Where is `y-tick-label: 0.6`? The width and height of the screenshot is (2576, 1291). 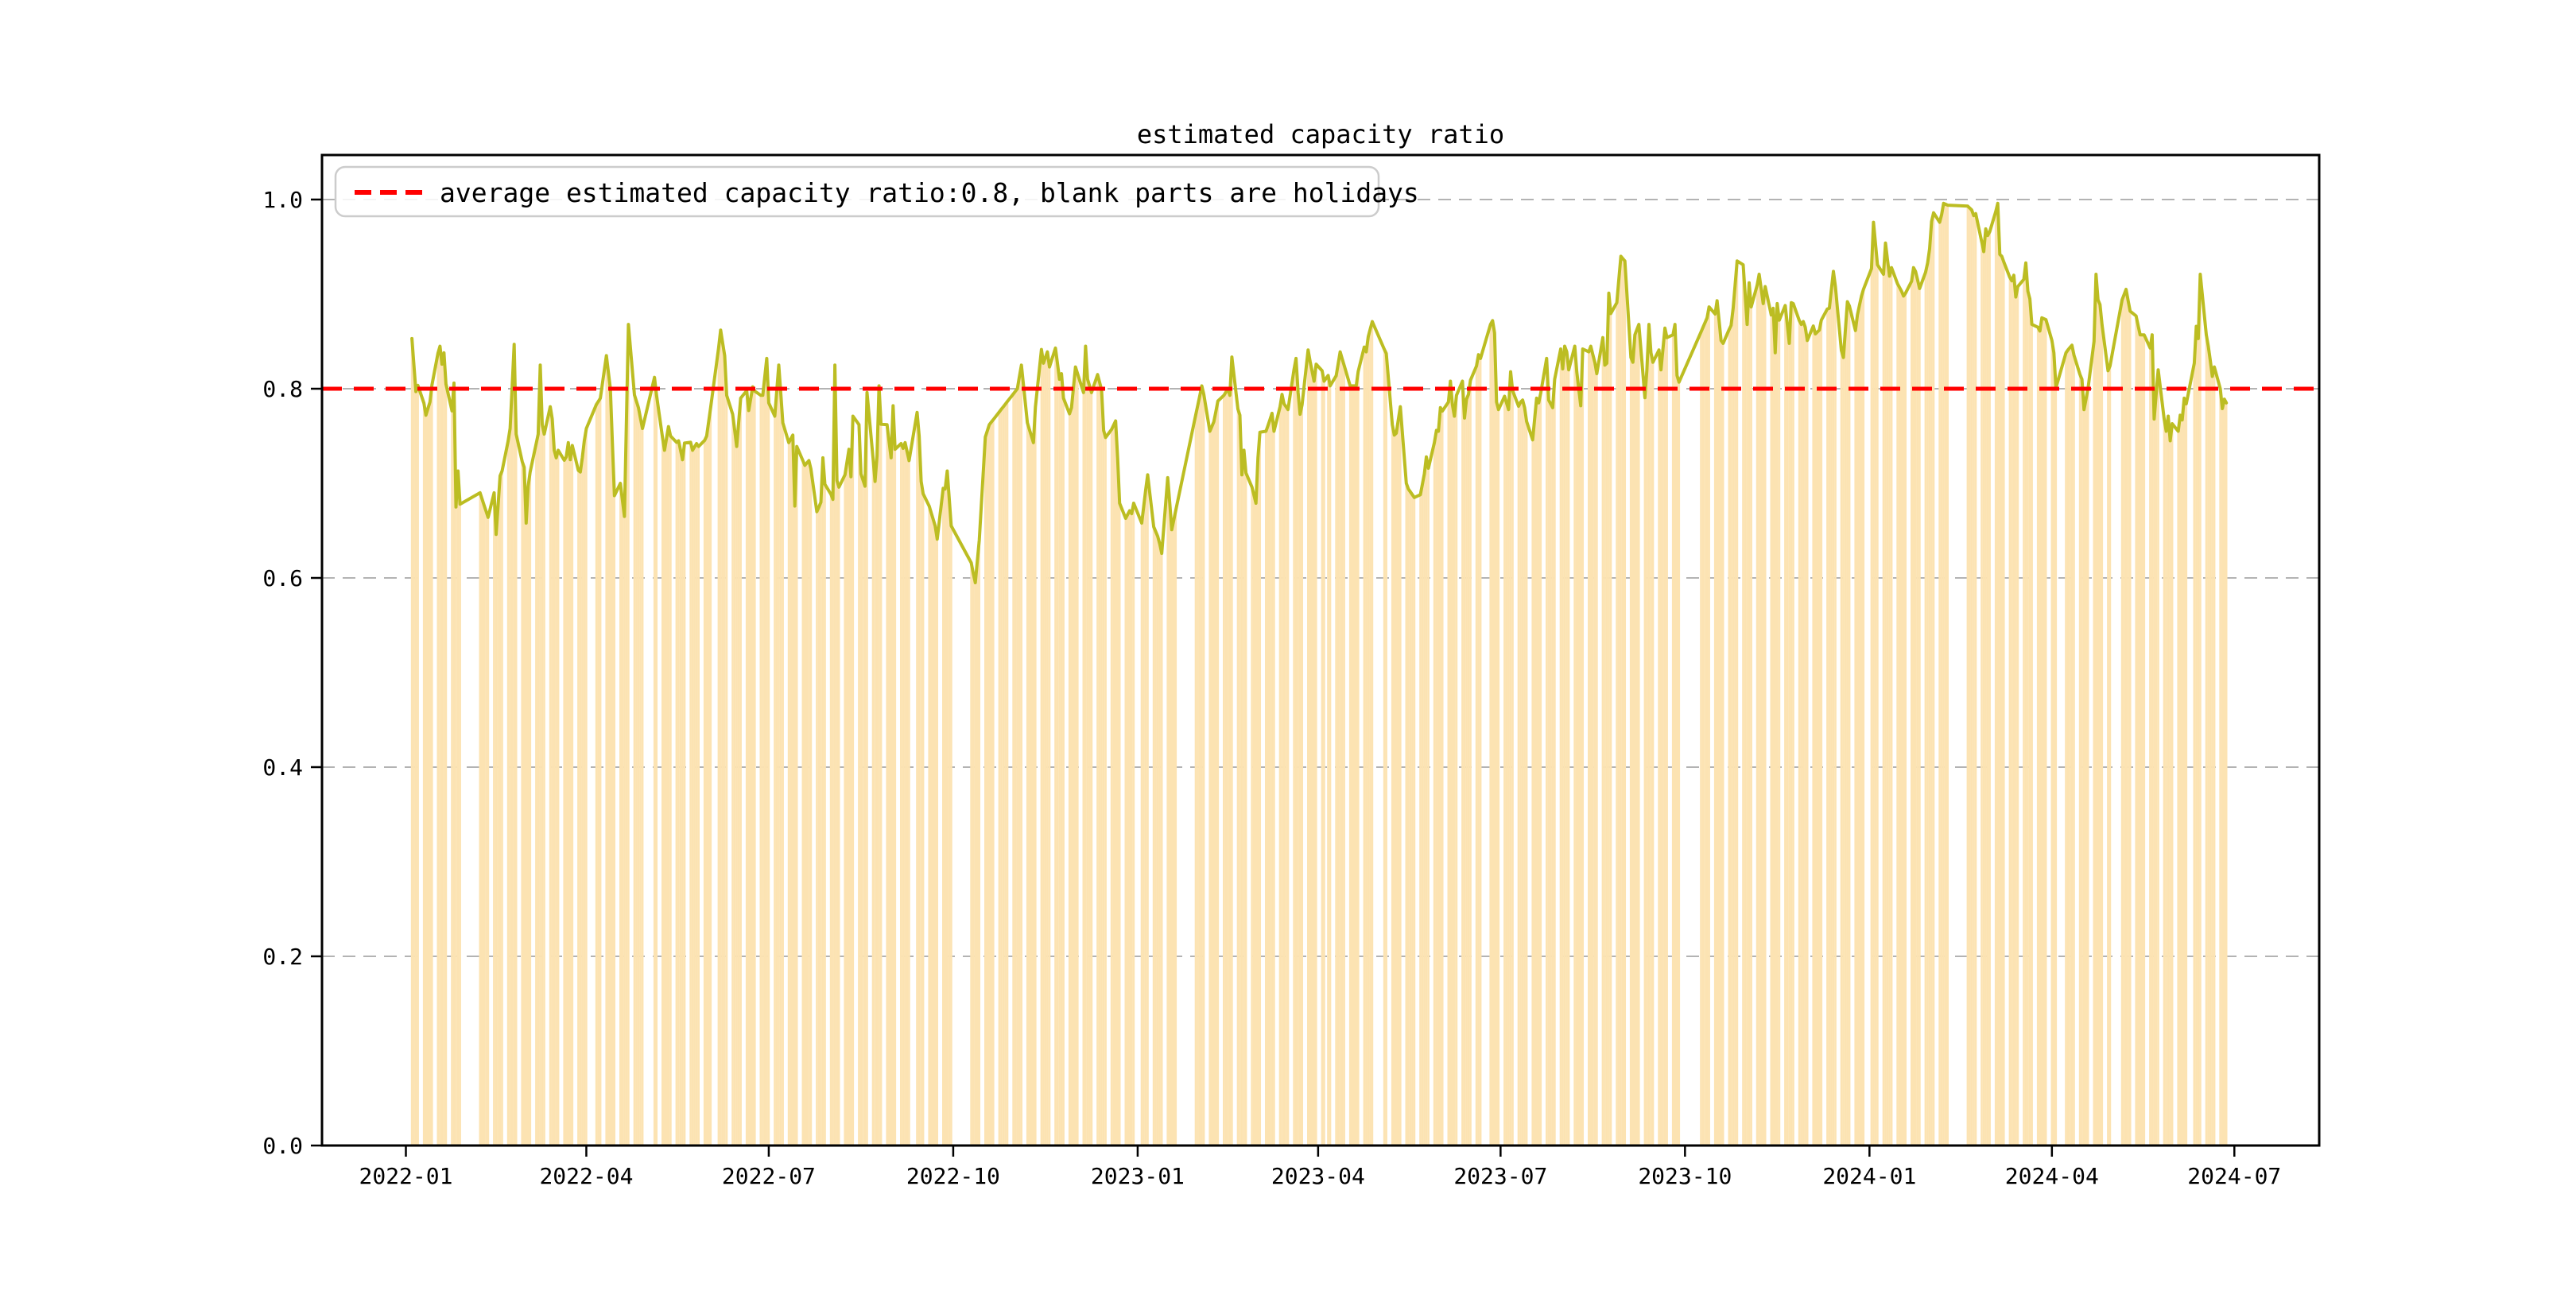 y-tick-label: 0.6 is located at coordinates (282, 578).